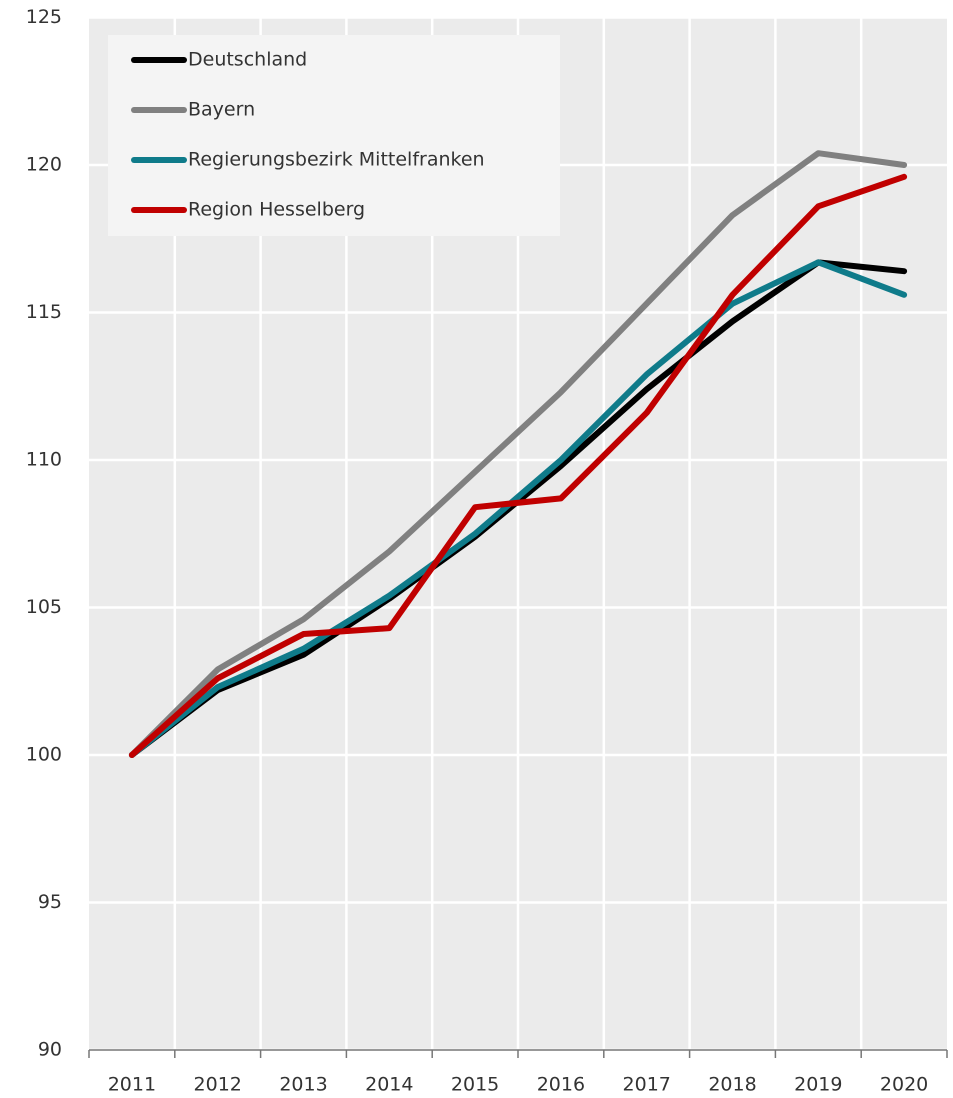 Image resolution: width=953 pixels, height=1098 pixels. I want to click on y-tick-label: 115, so click(44, 312).